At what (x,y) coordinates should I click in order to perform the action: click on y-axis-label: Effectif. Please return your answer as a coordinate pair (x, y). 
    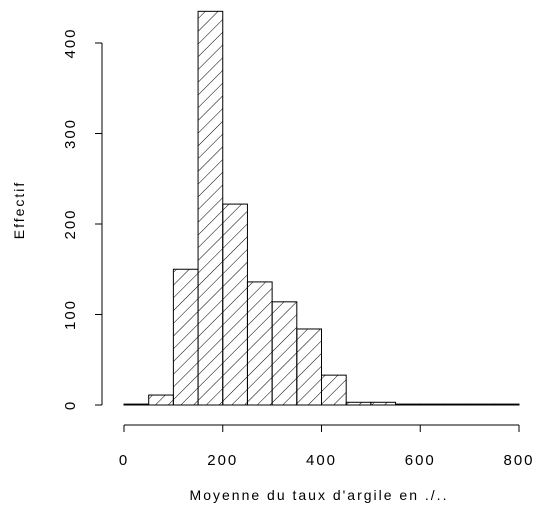
    Looking at the image, I should click on (19, 210).